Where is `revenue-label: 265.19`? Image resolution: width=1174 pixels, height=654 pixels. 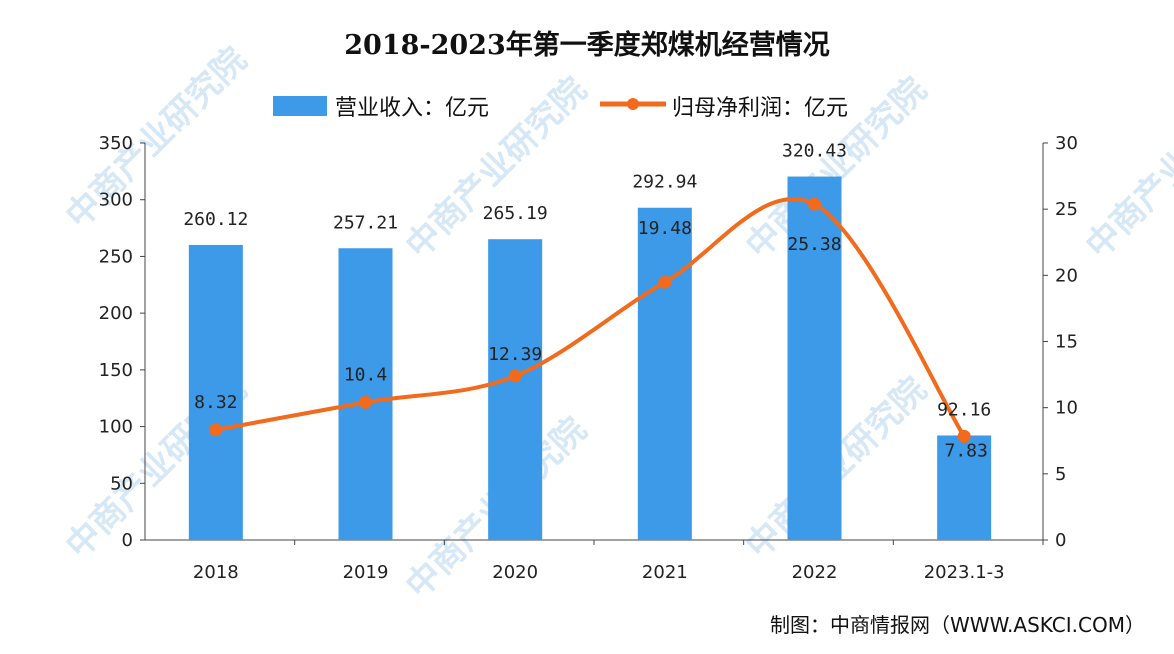
revenue-label: 265.19 is located at coordinates (515, 213).